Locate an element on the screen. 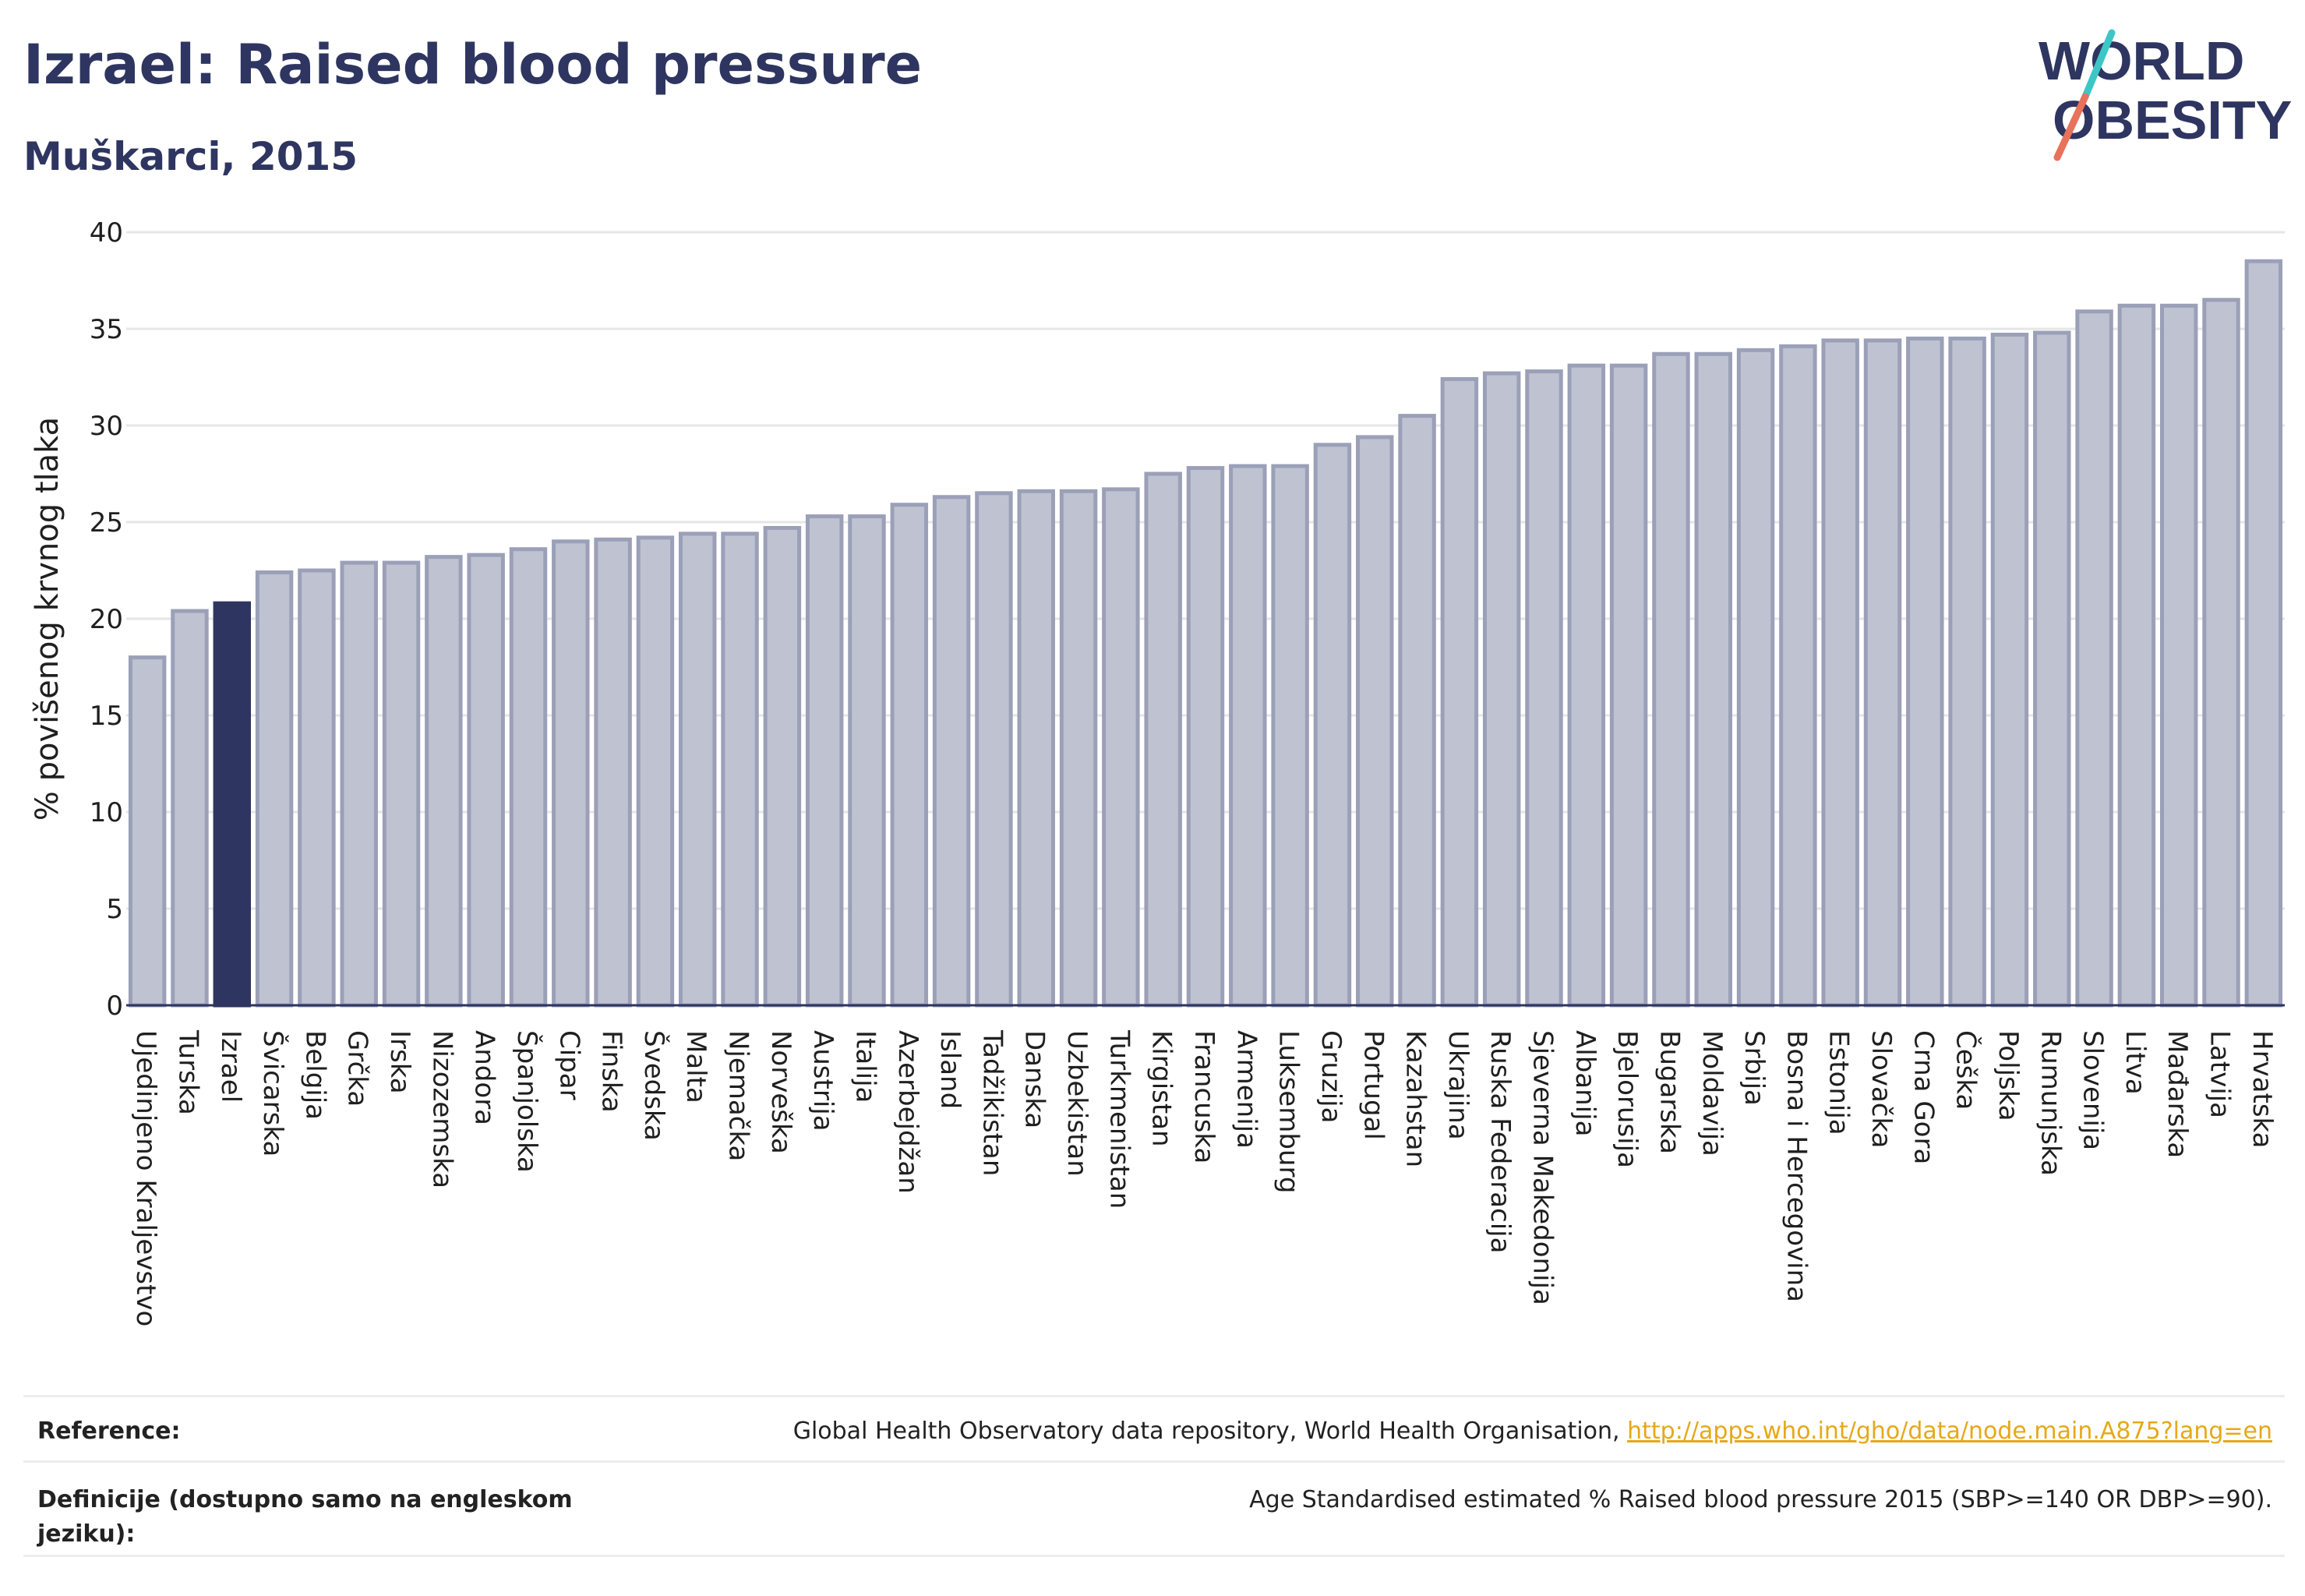 The width and height of the screenshot is (2305, 1596). bar-grčka is located at coordinates (359, 784).